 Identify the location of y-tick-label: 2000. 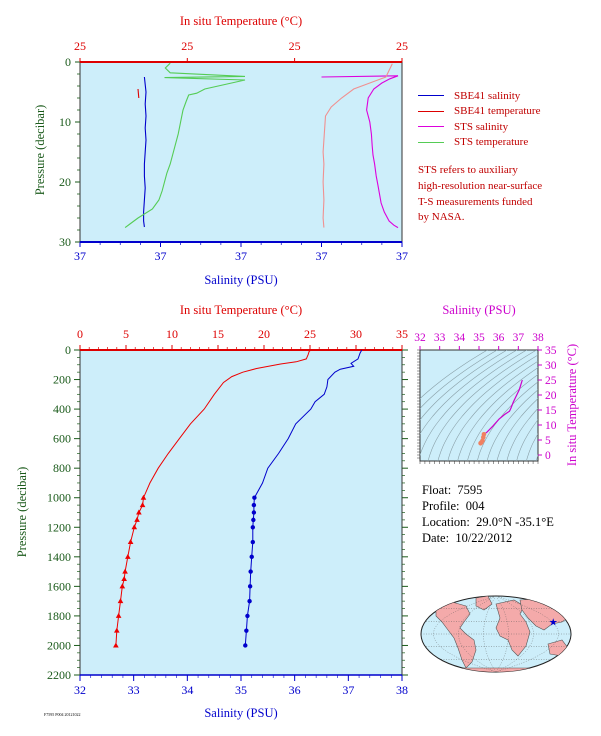
(59, 645).